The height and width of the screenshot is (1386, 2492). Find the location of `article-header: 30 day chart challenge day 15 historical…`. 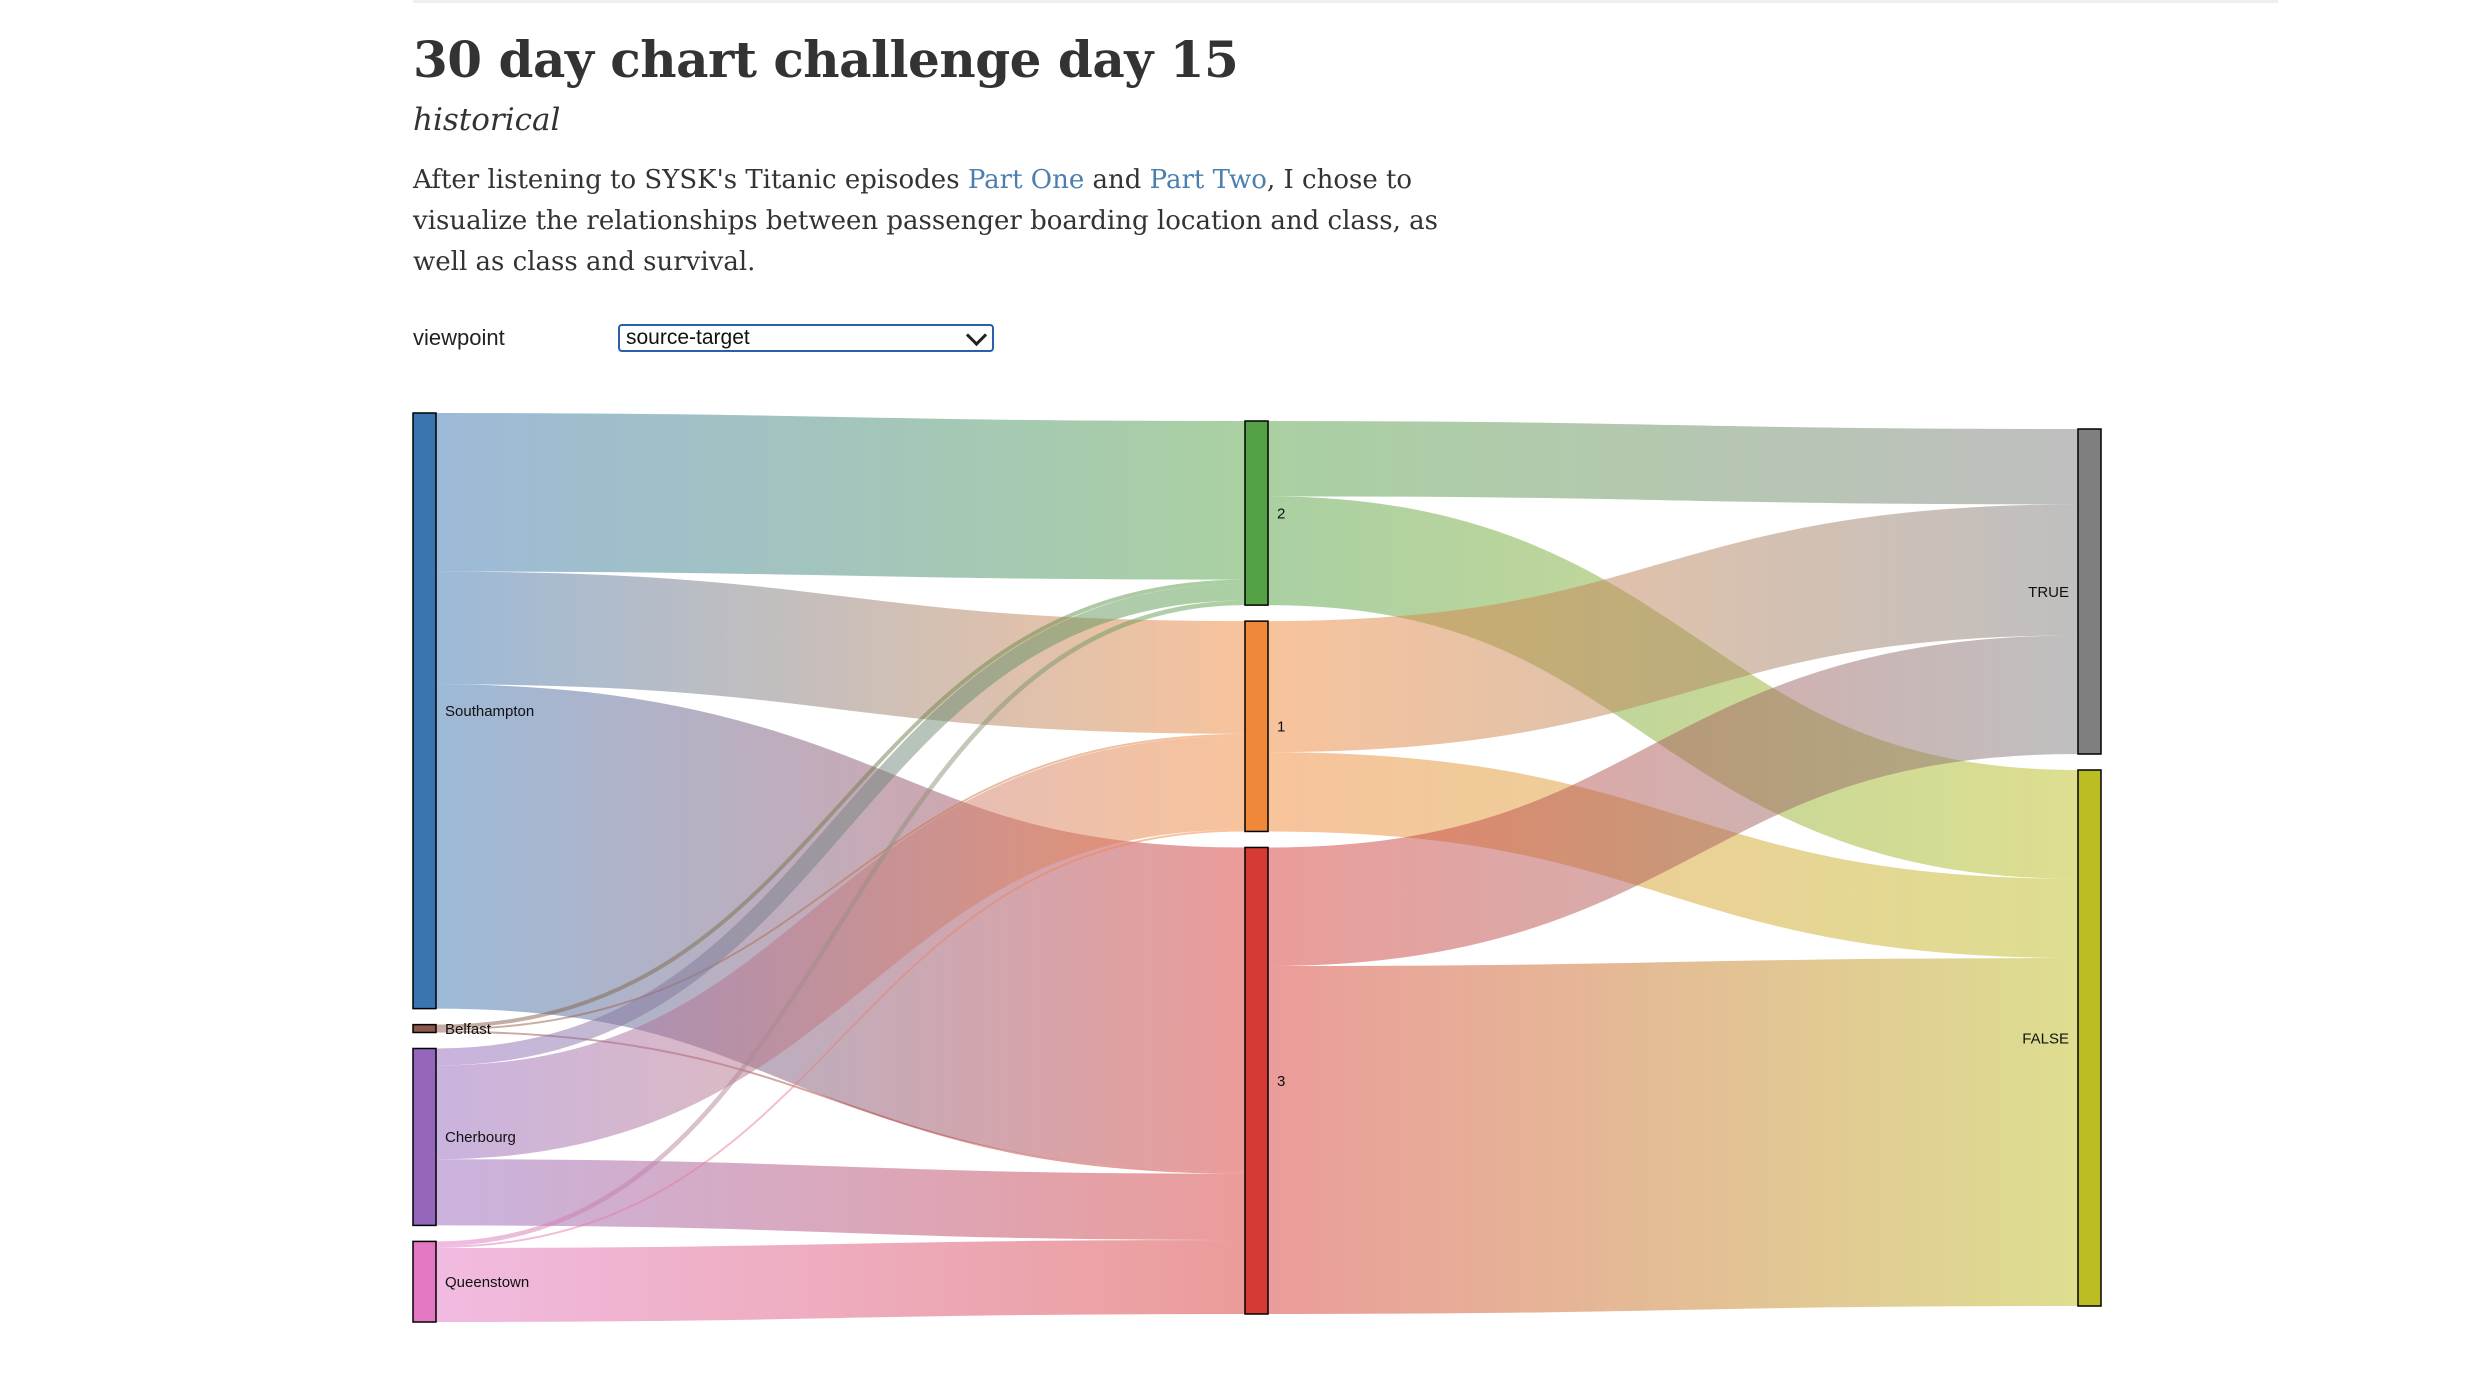

article-header: 30 day chart challenge day 15 historical… is located at coordinates (963, 155).